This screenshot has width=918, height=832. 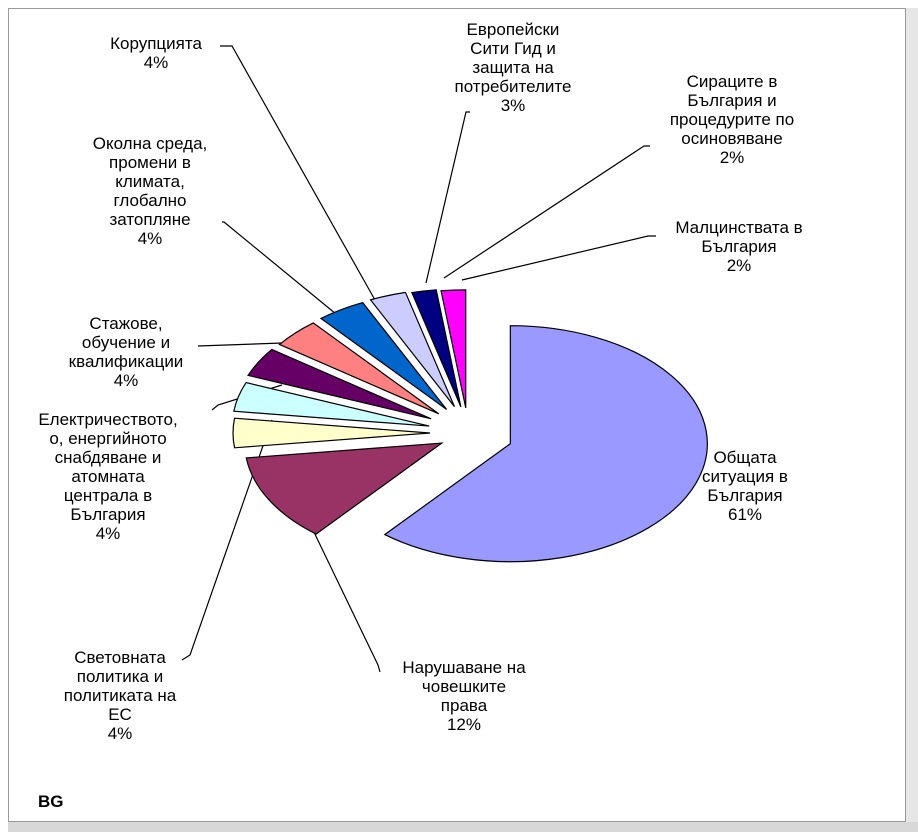 What do you see at coordinates (108, 495) in the screenshot?
I see `slice-label-line: централа в` at bounding box center [108, 495].